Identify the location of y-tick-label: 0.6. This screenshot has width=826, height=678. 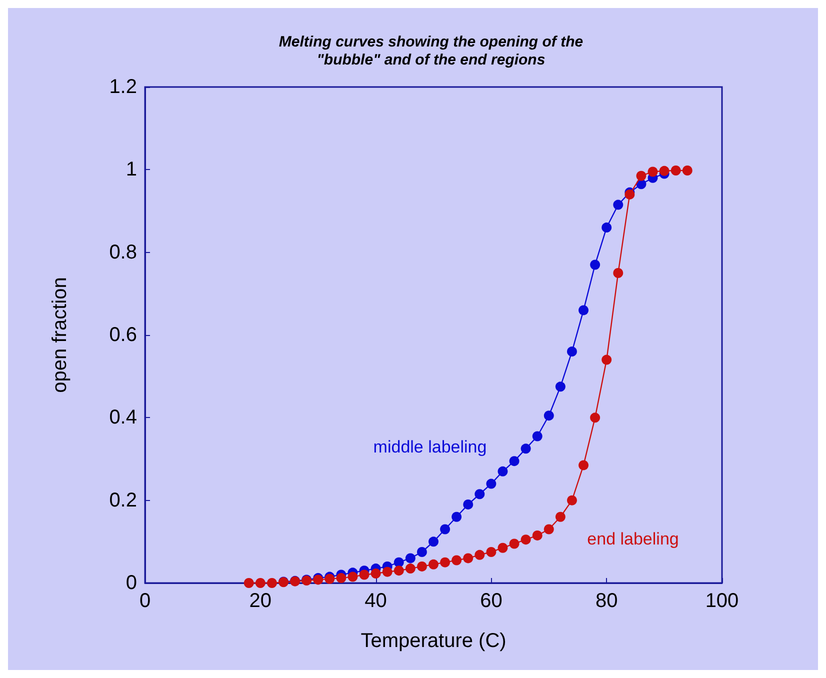
(123, 335).